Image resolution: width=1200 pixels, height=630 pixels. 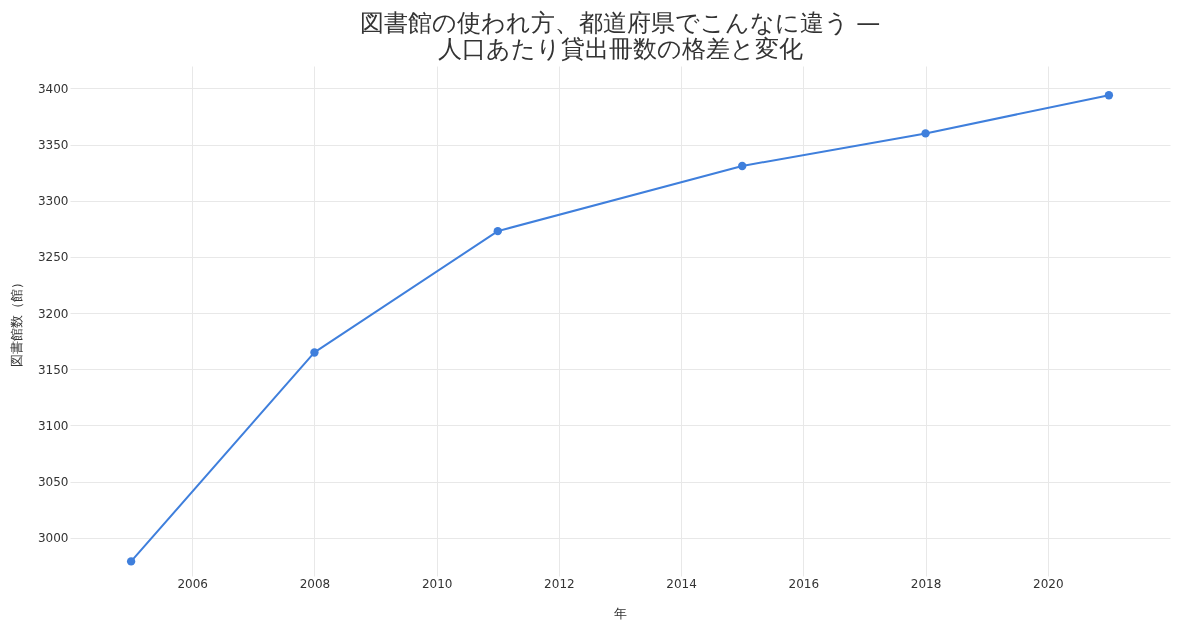 I want to click on text: 人口あたり貸出冊数の格差と変化, so click(x=620, y=49).